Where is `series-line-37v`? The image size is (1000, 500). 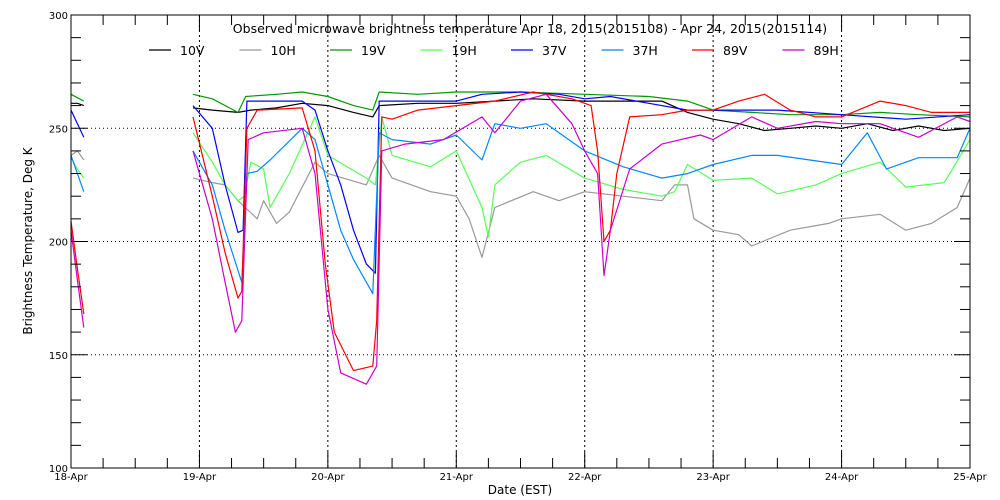
series-line-37v is located at coordinates (77, 123).